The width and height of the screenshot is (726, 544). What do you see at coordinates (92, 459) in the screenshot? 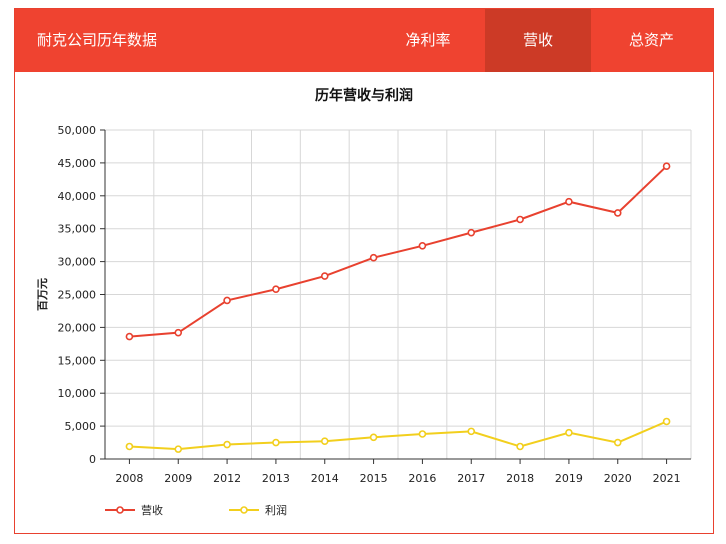
I see `y-tick-label: 0` at bounding box center [92, 459].